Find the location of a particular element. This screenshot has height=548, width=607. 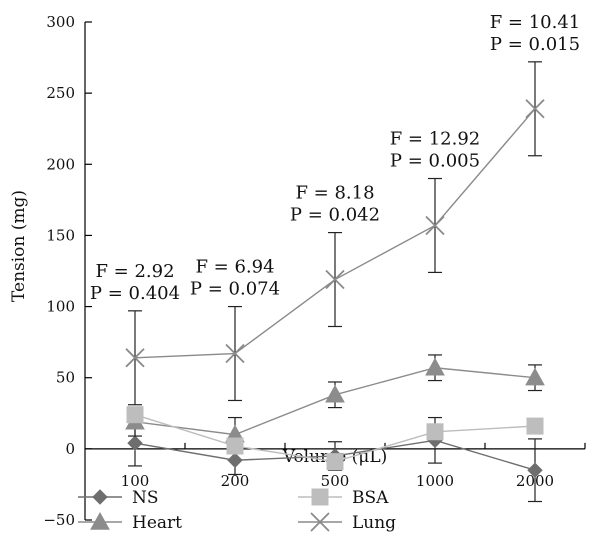

y-tick-label: 200 is located at coordinates (60, 164).